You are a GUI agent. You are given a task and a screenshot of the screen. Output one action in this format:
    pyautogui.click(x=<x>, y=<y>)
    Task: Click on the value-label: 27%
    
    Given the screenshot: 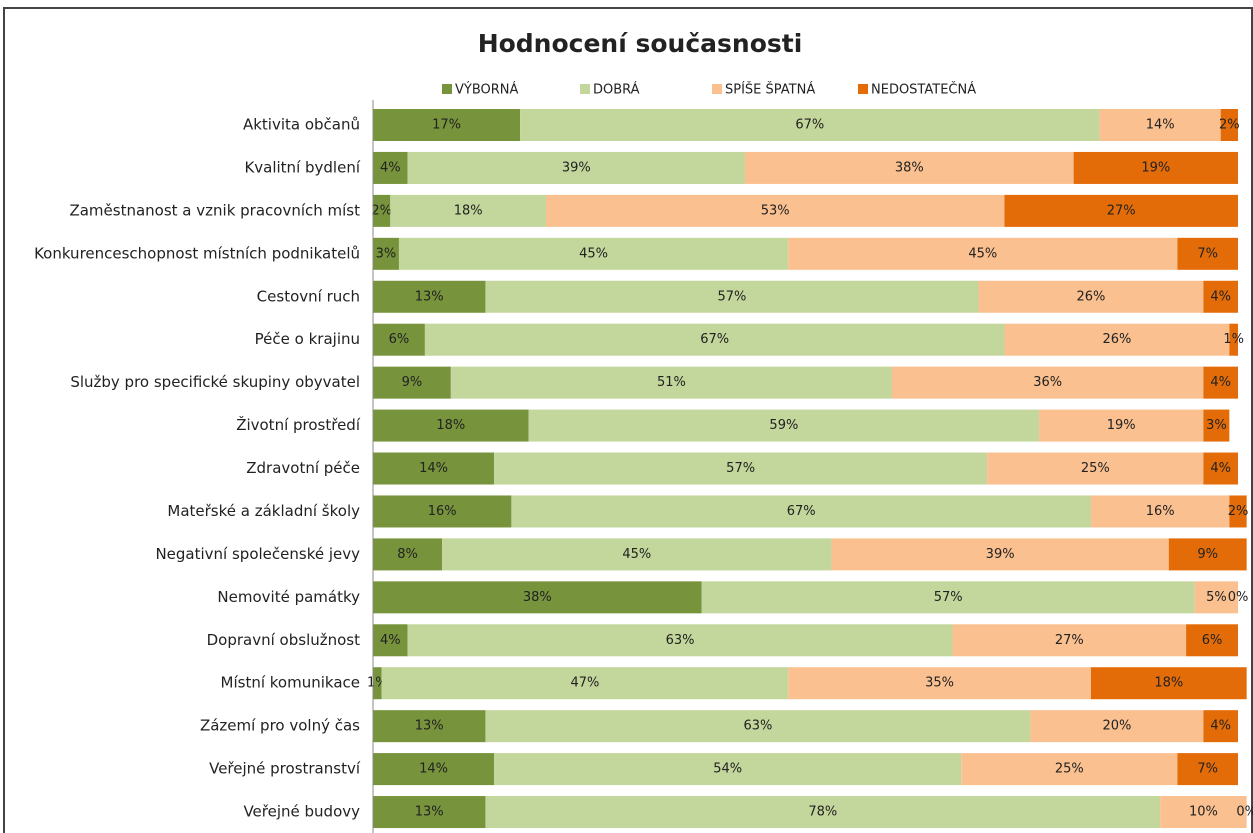 What is the action you would take?
    pyautogui.click(x=1069, y=640)
    